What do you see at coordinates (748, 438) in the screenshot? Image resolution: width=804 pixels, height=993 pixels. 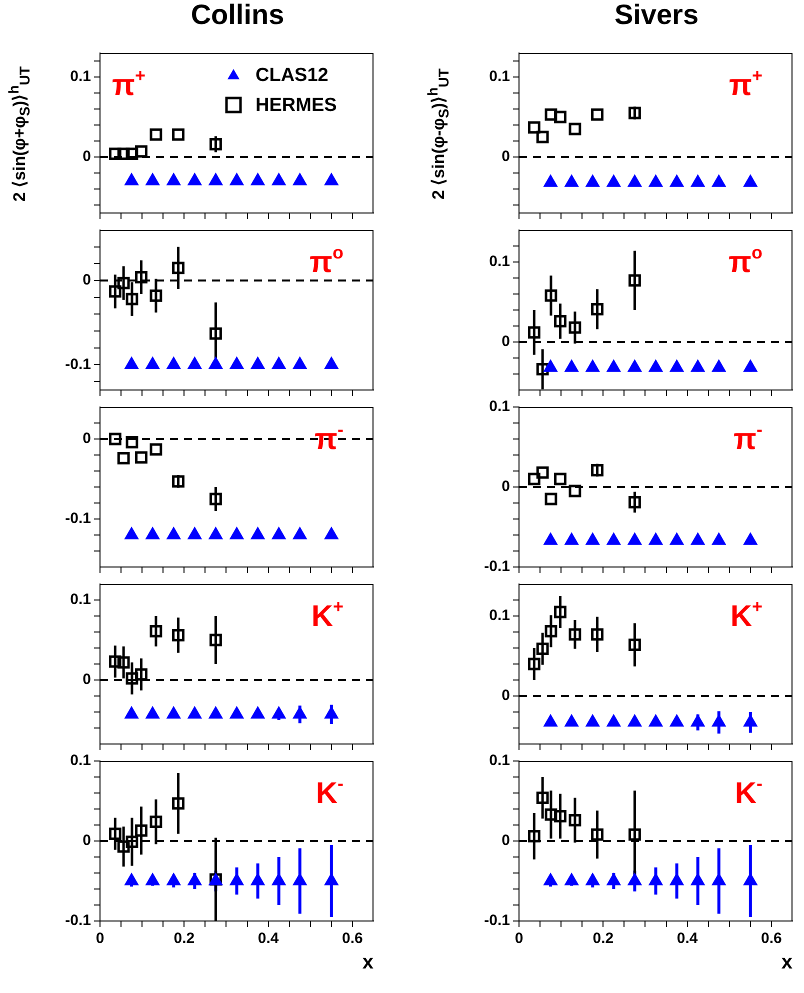 I see `annotation: π-` at bounding box center [748, 438].